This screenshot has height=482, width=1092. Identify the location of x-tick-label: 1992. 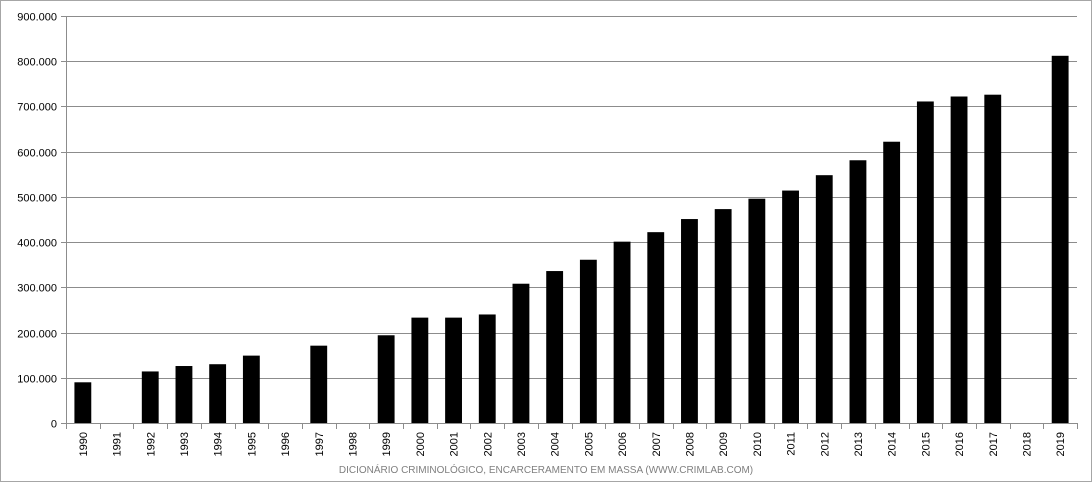
(151, 444).